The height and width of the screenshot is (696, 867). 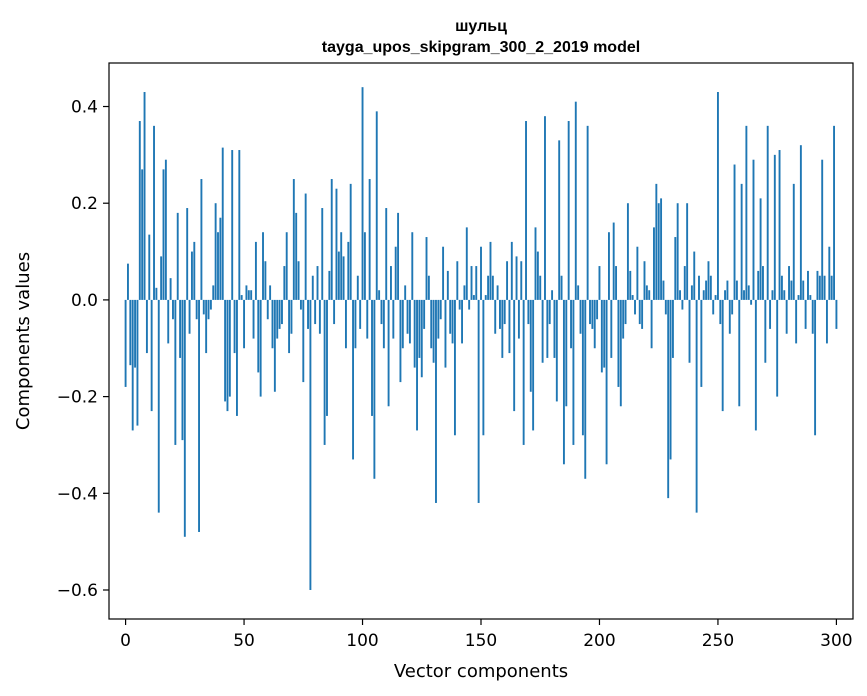 I want to click on y-tick-label: −0.4, so click(x=77, y=494).